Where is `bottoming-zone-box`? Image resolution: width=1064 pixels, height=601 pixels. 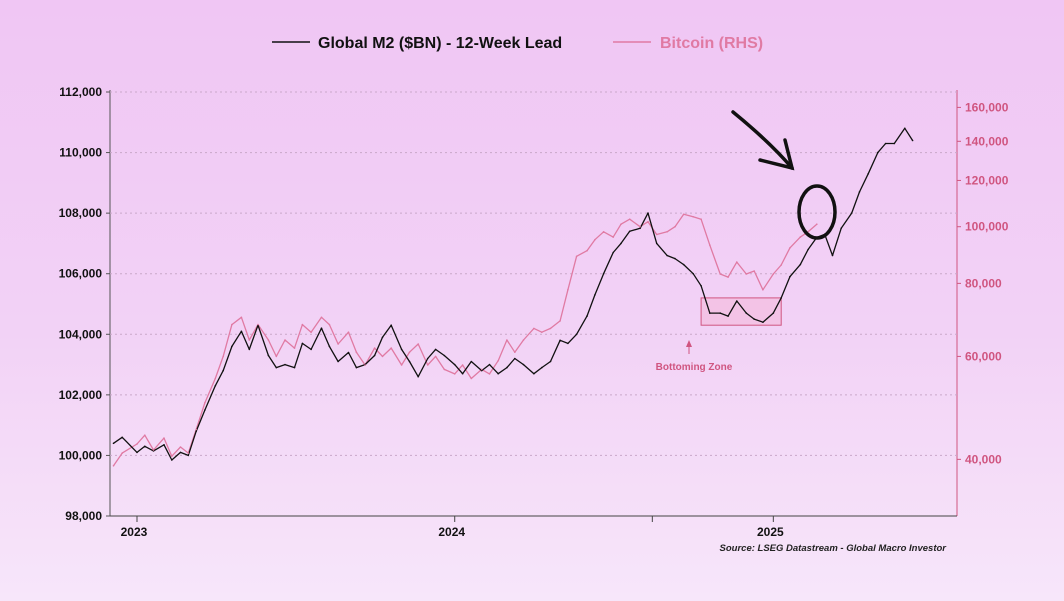 bottoming-zone-box is located at coordinates (741, 311).